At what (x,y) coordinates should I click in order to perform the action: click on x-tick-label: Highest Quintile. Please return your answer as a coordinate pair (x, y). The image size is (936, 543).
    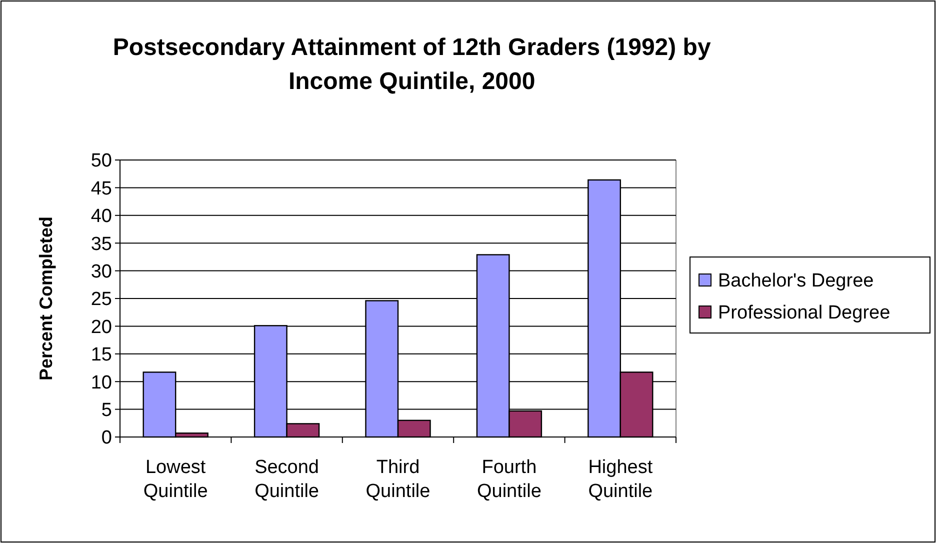
    Looking at the image, I should click on (621, 479).